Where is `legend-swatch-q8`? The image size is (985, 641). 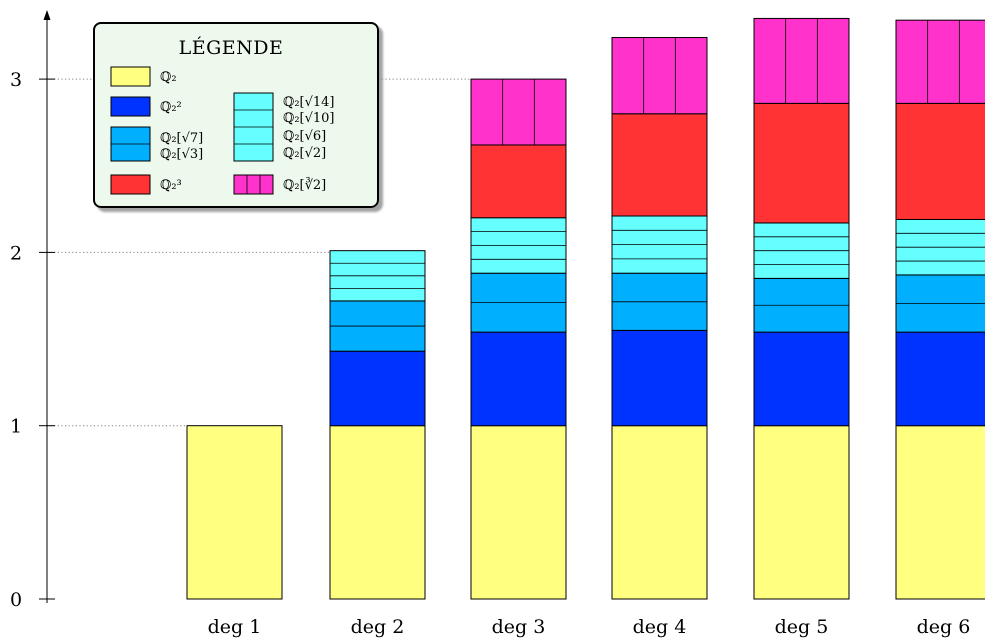
legend-swatch-q8 is located at coordinates (130, 184).